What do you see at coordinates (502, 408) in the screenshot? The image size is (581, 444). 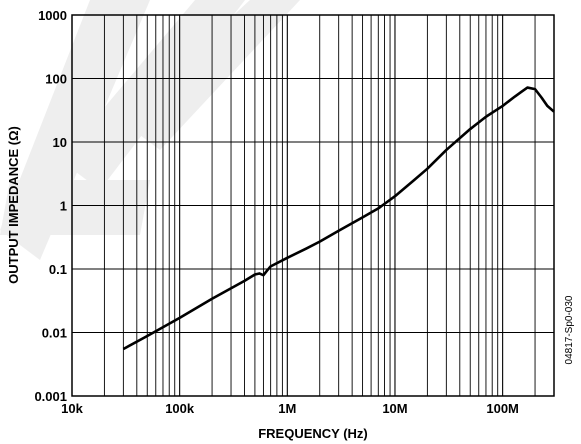 I see `x-tick-label: 100M` at bounding box center [502, 408].